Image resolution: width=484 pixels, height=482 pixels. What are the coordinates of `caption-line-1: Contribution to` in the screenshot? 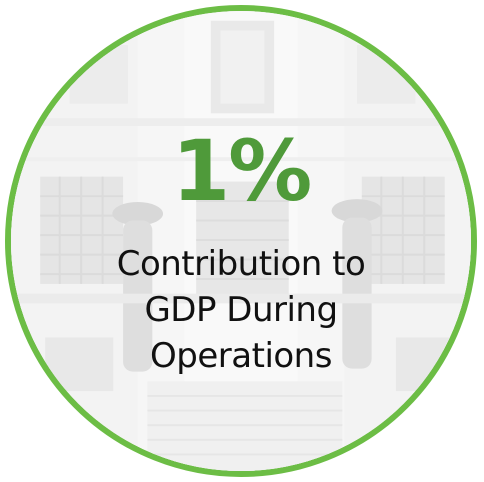 It's located at (241, 264).